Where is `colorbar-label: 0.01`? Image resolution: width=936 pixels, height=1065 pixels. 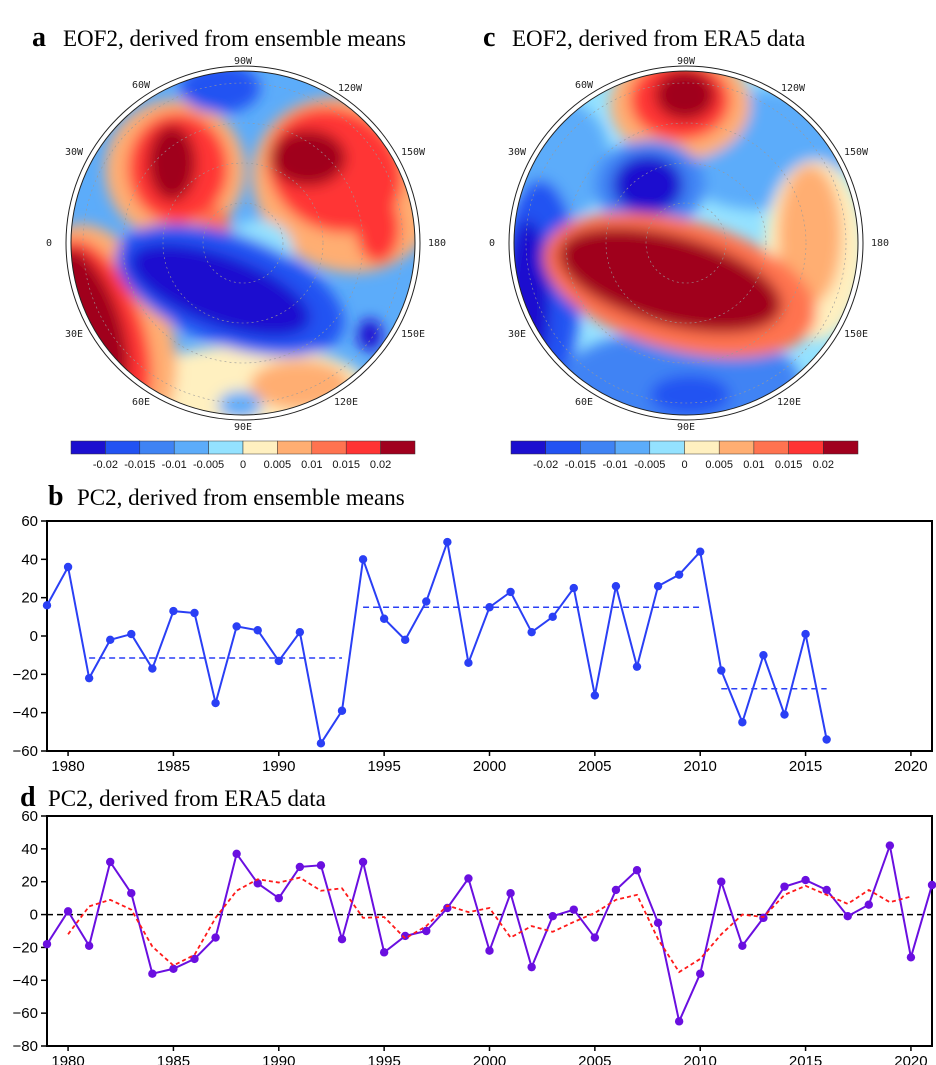 colorbar-label: 0.01 is located at coordinates (753, 465).